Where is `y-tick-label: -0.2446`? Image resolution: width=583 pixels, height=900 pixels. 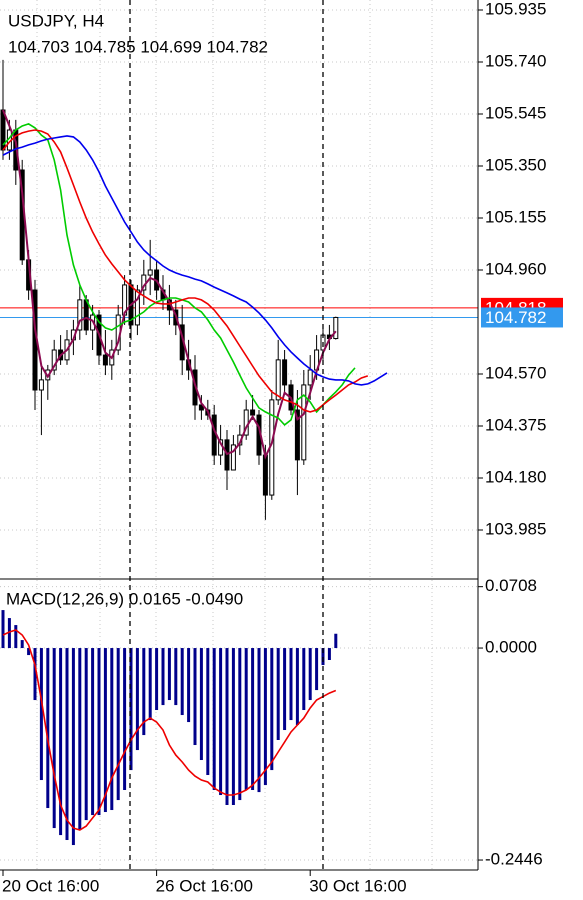
y-tick-label: -0.2446 is located at coordinates (514, 859).